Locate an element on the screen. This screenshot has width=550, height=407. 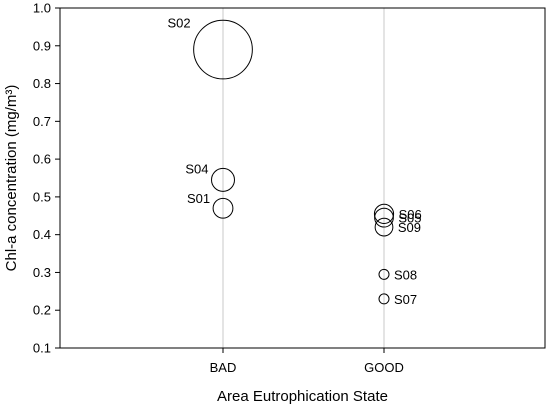
x-axis-title: Area Eutrophication State is located at coordinates (302, 396).